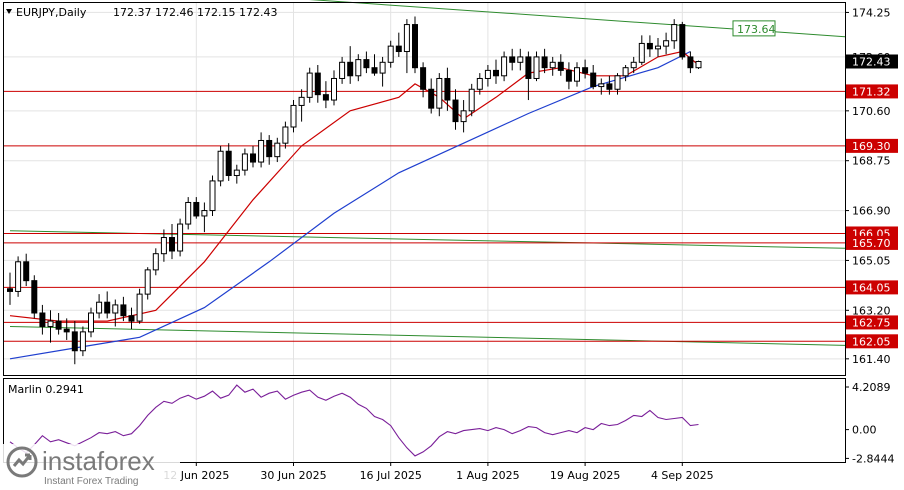 The width and height of the screenshot is (904, 490). What do you see at coordinates (91, 481) in the screenshot?
I see `brand-tagline: Instant Forex Trading` at bounding box center [91, 481].